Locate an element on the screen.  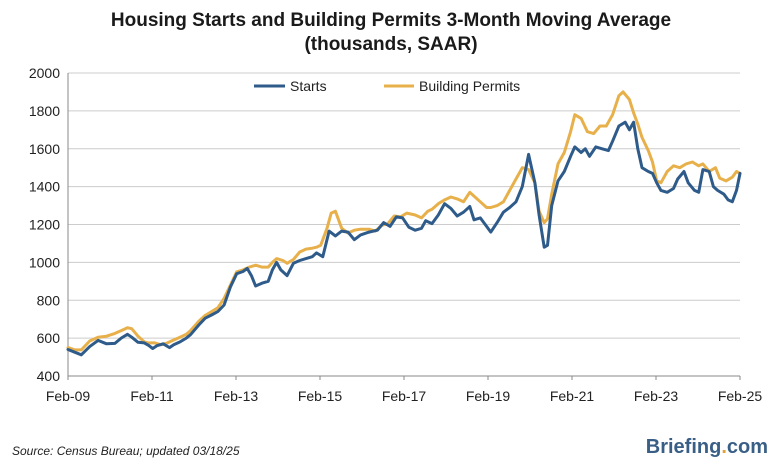
y-tick-label: 400 is located at coordinates (49, 376).